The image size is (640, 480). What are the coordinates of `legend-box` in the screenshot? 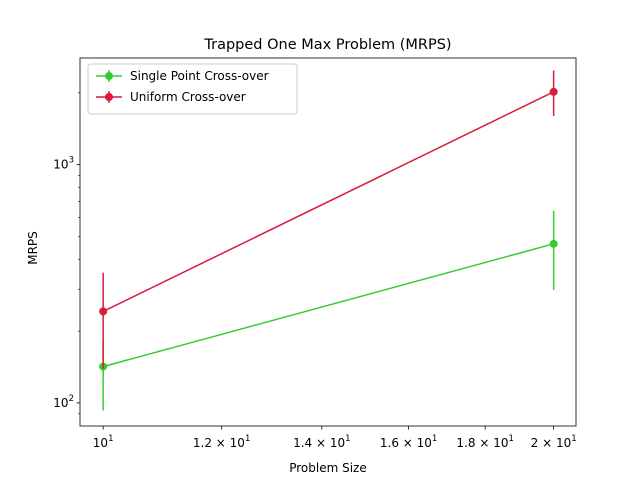 It's located at (192, 89).